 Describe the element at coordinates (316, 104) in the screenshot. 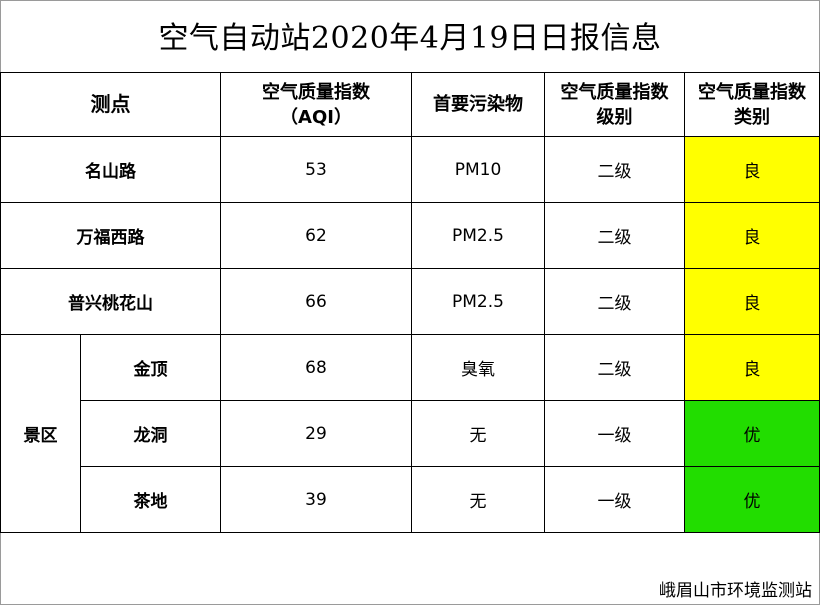

I see `aqi-header: 空气质量指数 （AQI）` at that location.